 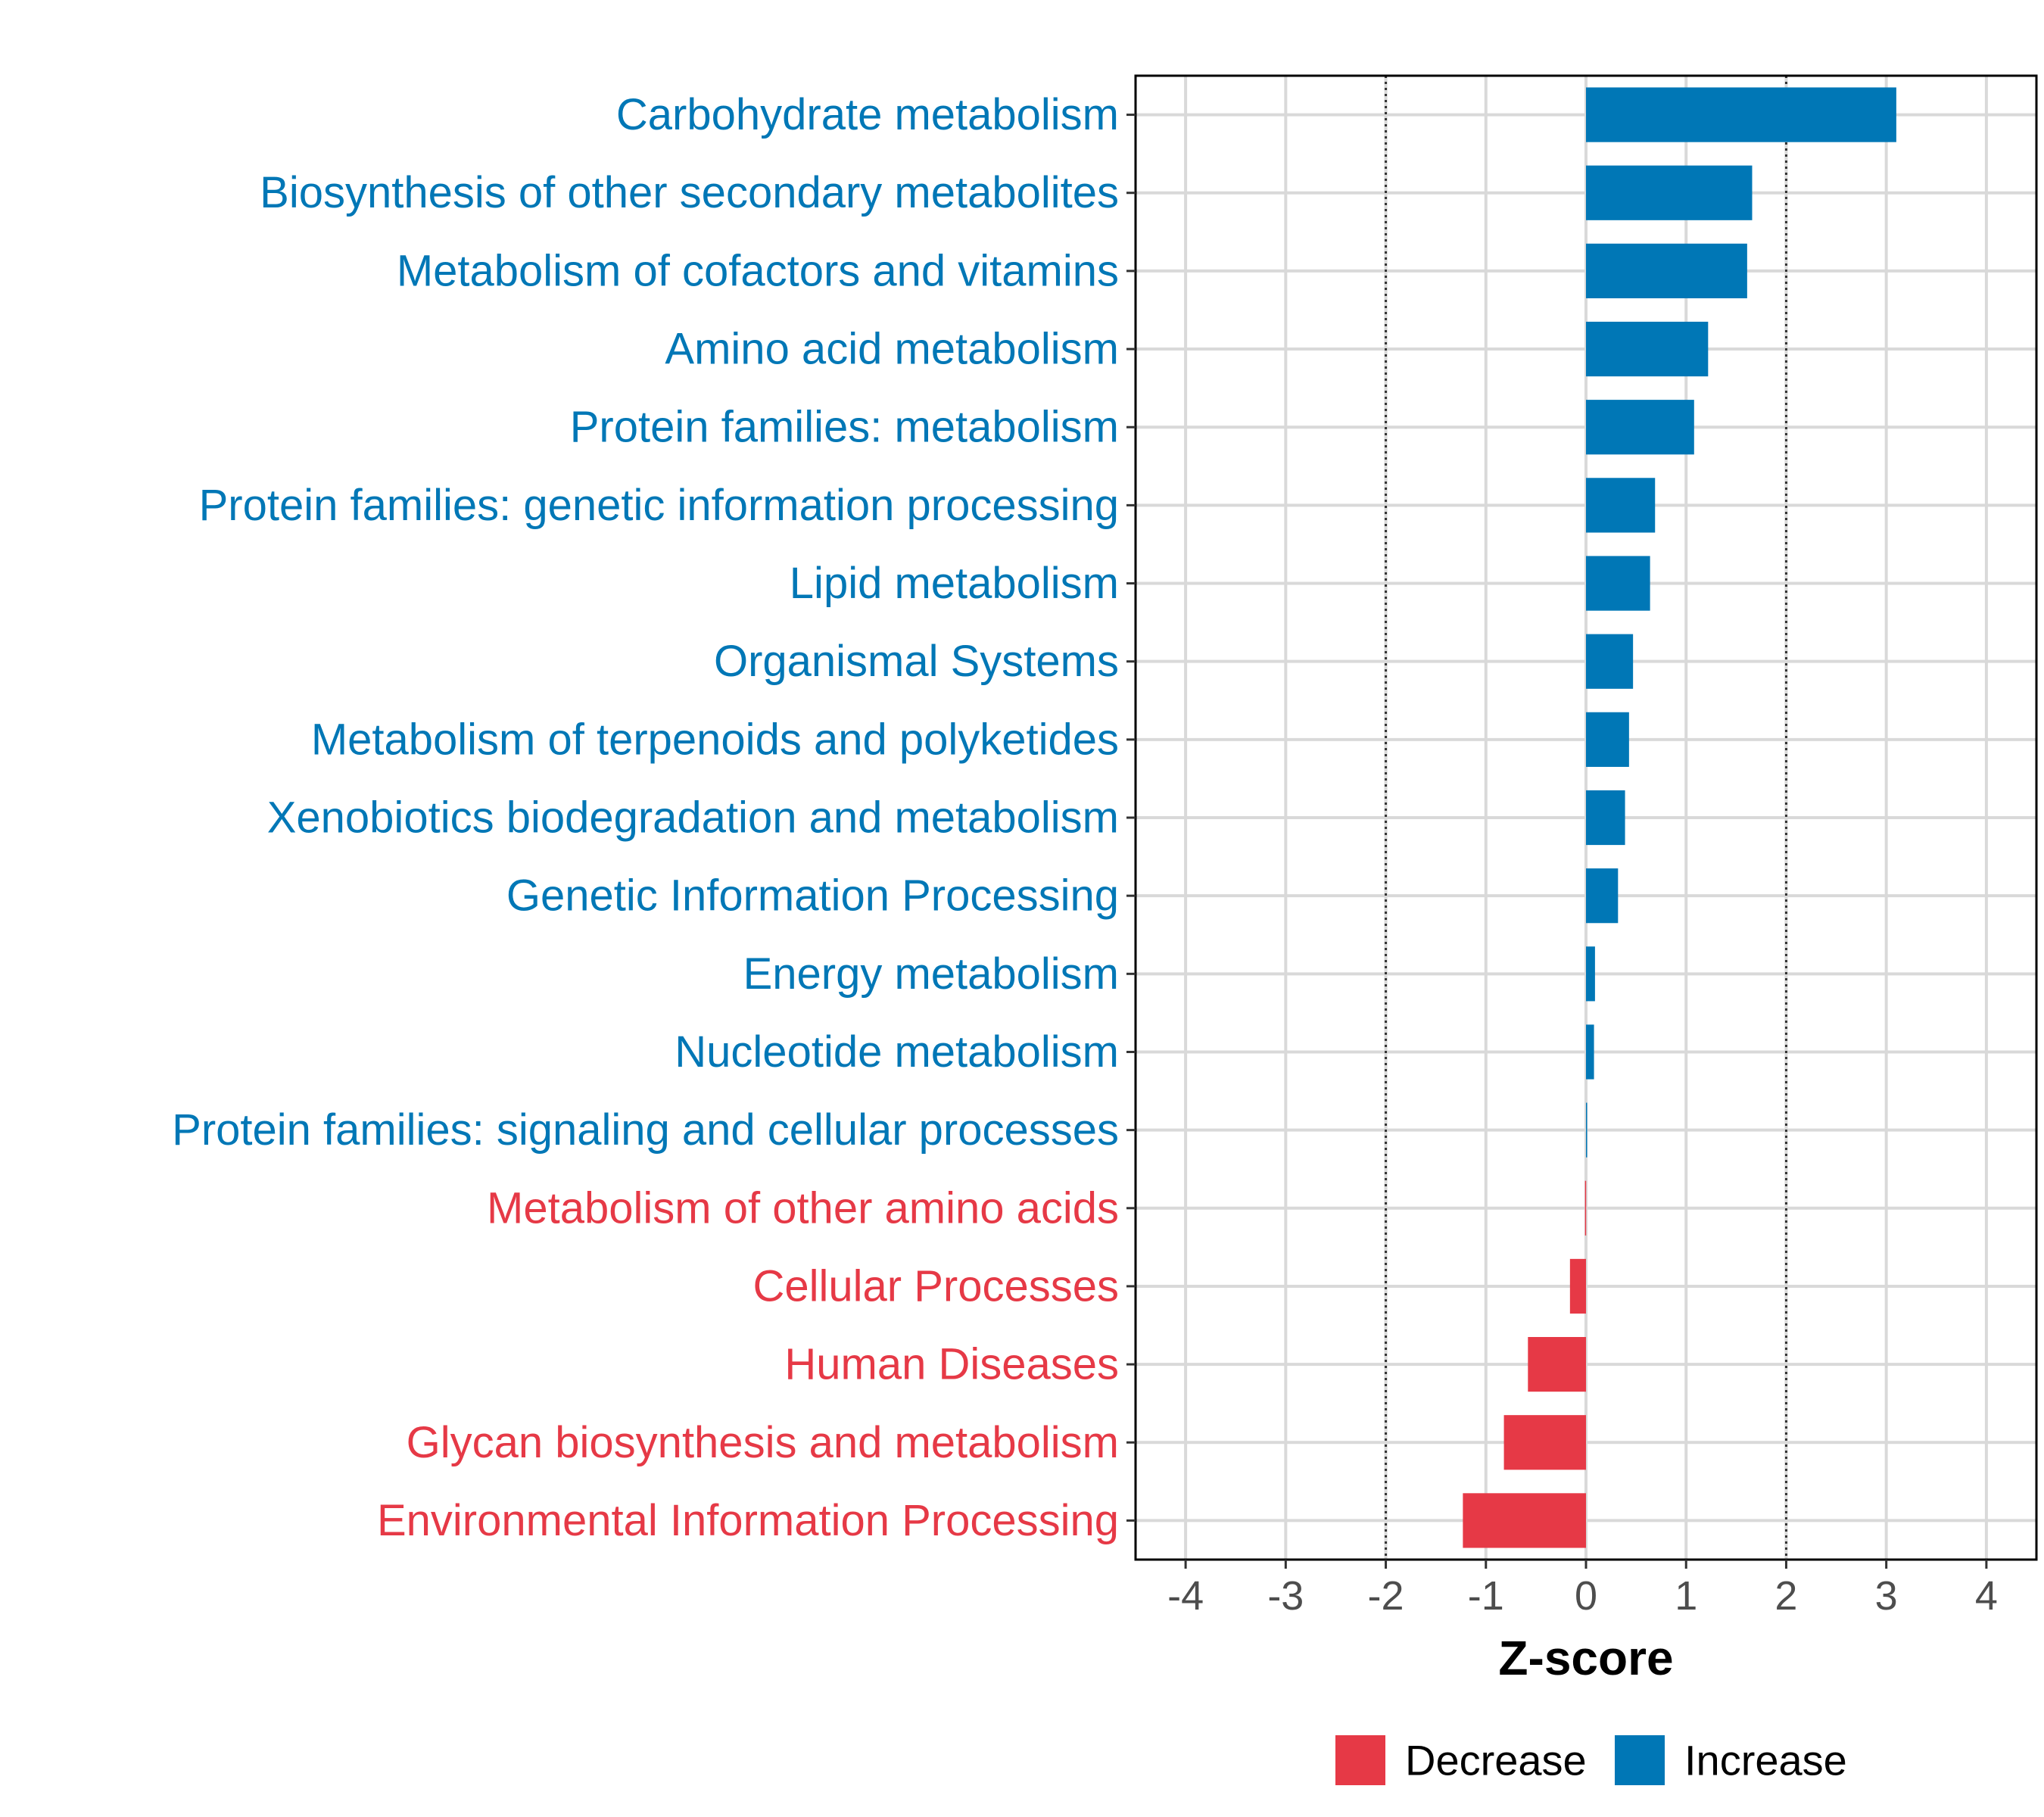 What do you see at coordinates (803, 1208) in the screenshot?
I see `category-label: Metabolism of other amino acids` at bounding box center [803, 1208].